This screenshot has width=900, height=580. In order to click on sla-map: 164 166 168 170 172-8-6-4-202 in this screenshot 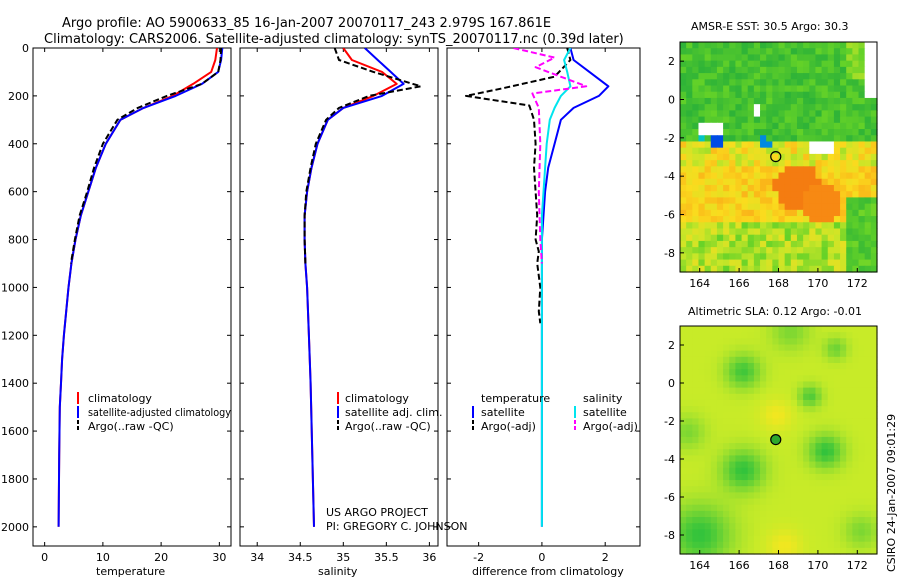, I will do `click(771, 449)`.